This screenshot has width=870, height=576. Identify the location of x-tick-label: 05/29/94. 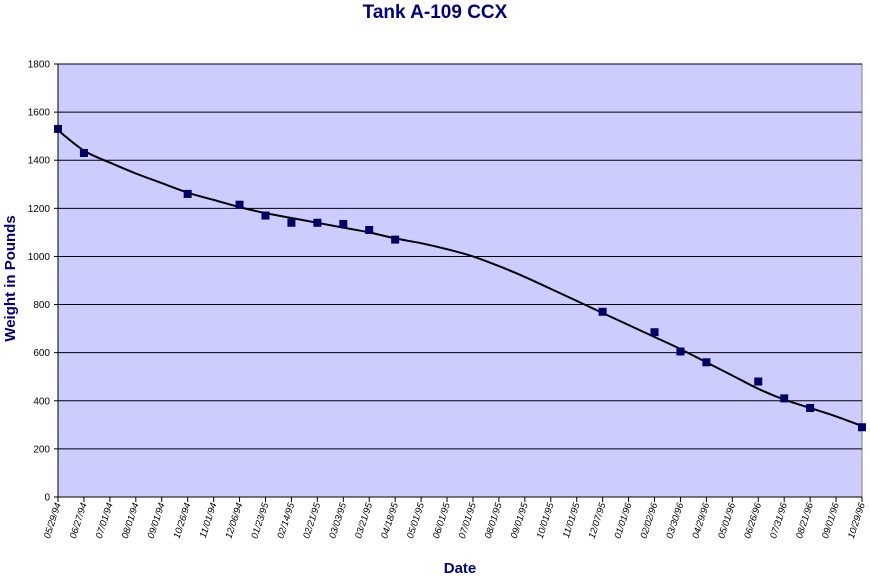
(53, 521).